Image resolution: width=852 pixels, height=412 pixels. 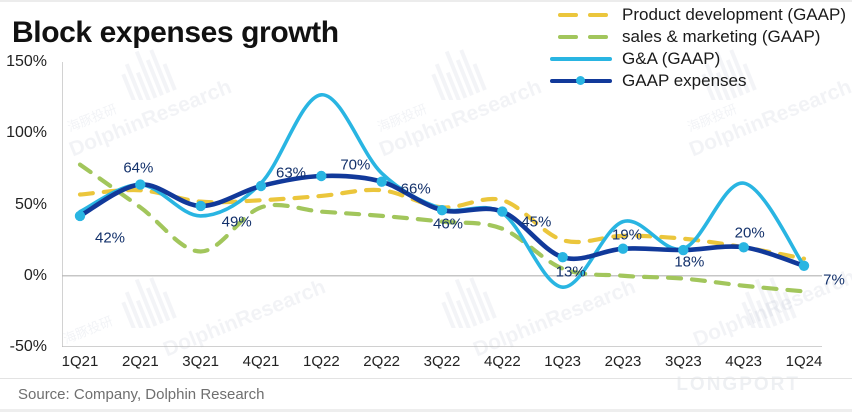 What do you see at coordinates (448, 224) in the screenshot?
I see `data-label-3Q22: 46%` at bounding box center [448, 224].